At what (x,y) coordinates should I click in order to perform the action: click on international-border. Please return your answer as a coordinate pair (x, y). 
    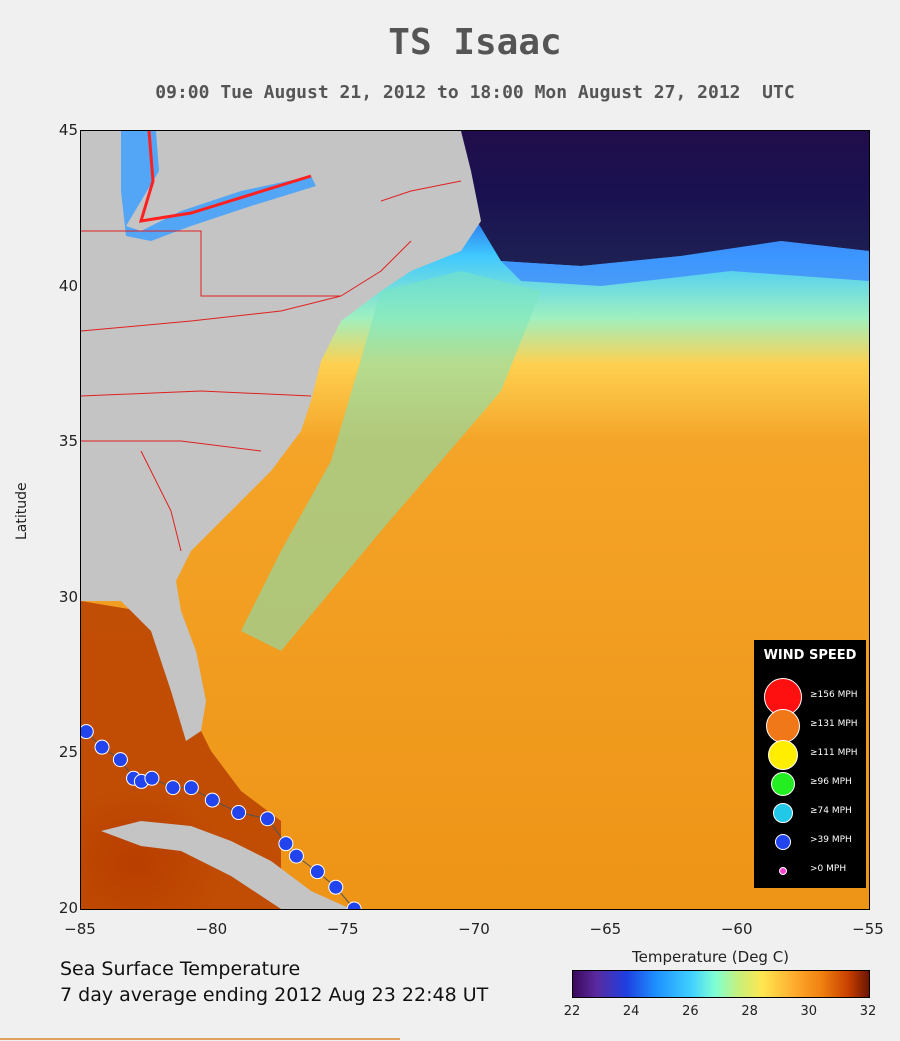
    Looking at the image, I should click on (225, 177).